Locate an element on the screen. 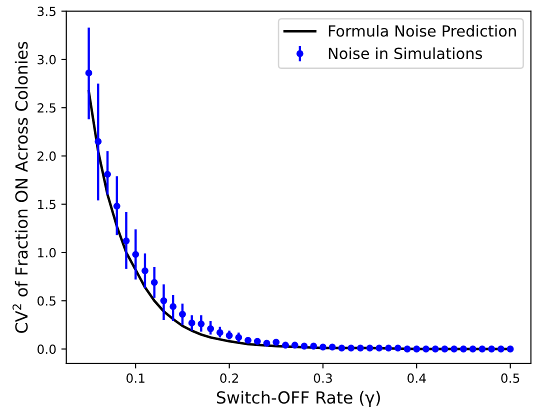 The height and width of the screenshot is (414, 539). x-axis-title: Switch-OFF Rate (γ) is located at coordinates (298, 398).